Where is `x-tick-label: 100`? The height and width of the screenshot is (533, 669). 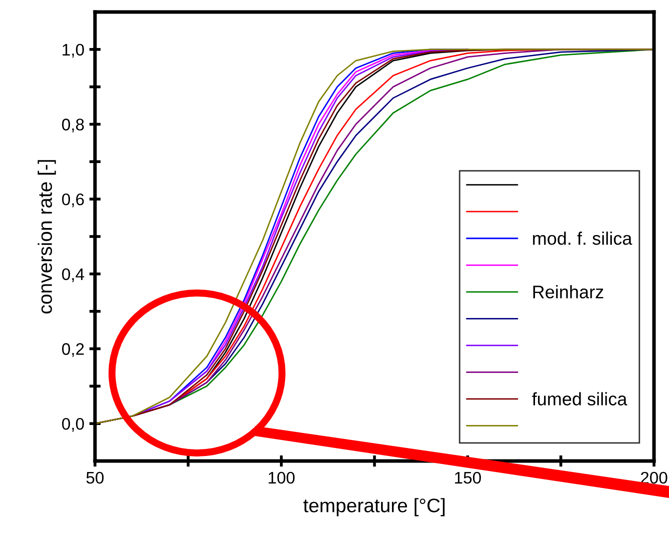 x-tick-label: 100 is located at coordinates (281, 478).